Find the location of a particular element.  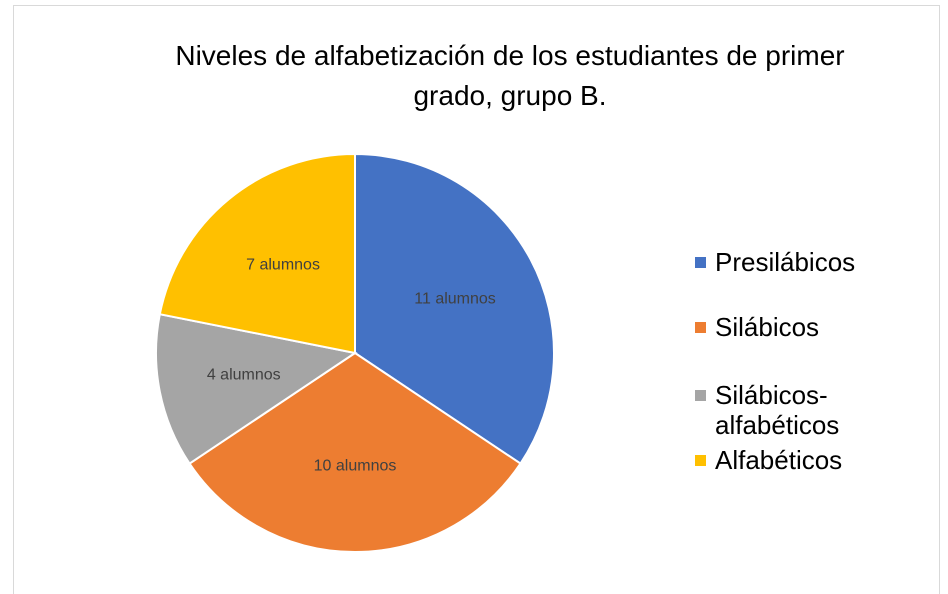

legend-label: Silábicos-alfabéticos is located at coordinates (777, 410).